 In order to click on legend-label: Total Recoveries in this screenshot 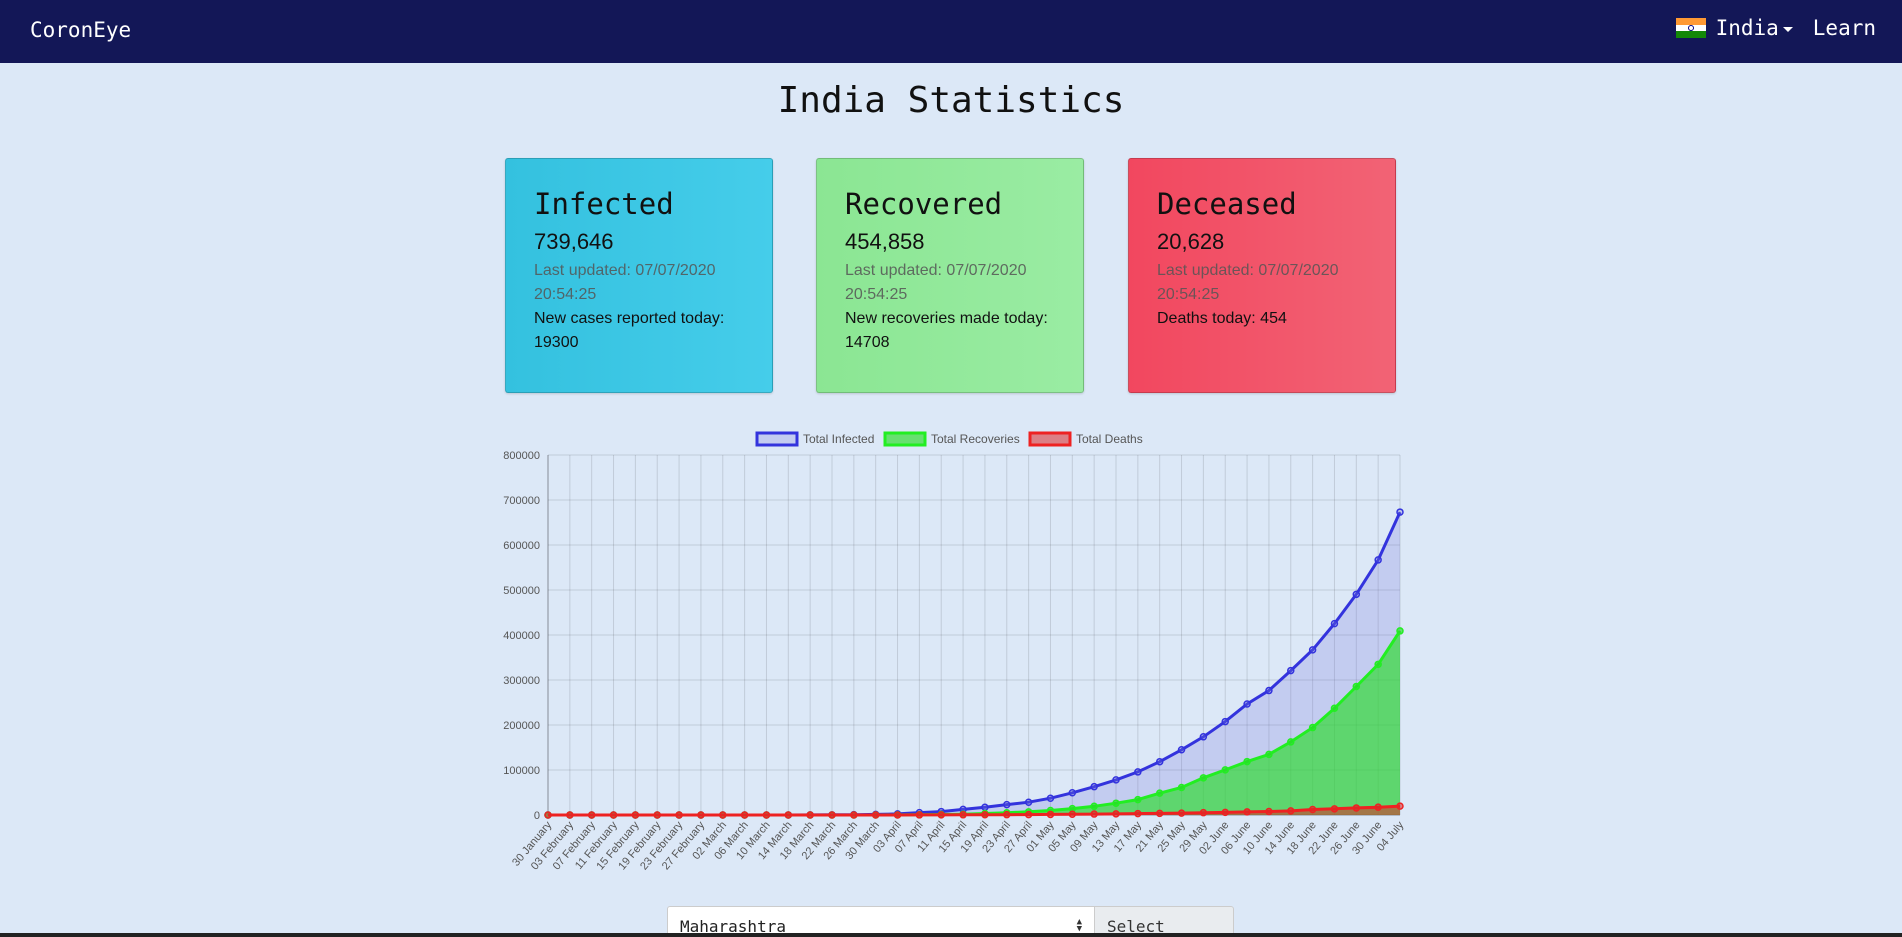, I will do `click(975, 439)`.